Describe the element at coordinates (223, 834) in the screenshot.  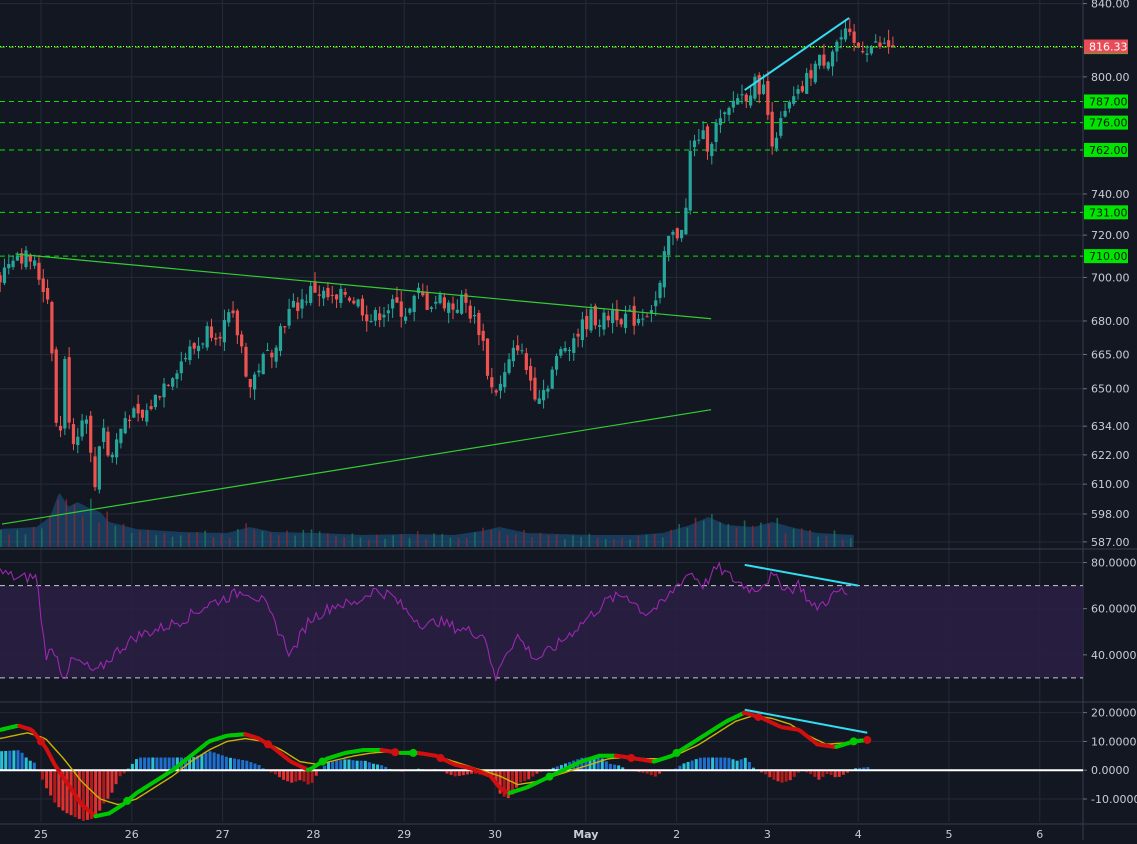
I see `time-tick-label: 27` at that location.